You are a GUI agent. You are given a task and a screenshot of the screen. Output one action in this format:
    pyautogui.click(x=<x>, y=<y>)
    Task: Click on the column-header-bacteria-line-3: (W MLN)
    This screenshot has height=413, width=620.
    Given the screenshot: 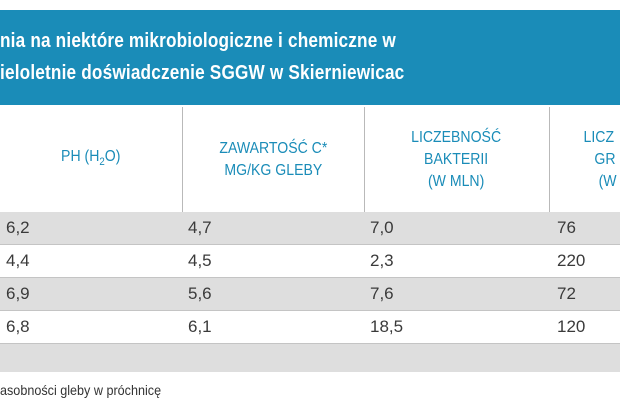 What is the action you would take?
    pyautogui.click(x=456, y=181)
    